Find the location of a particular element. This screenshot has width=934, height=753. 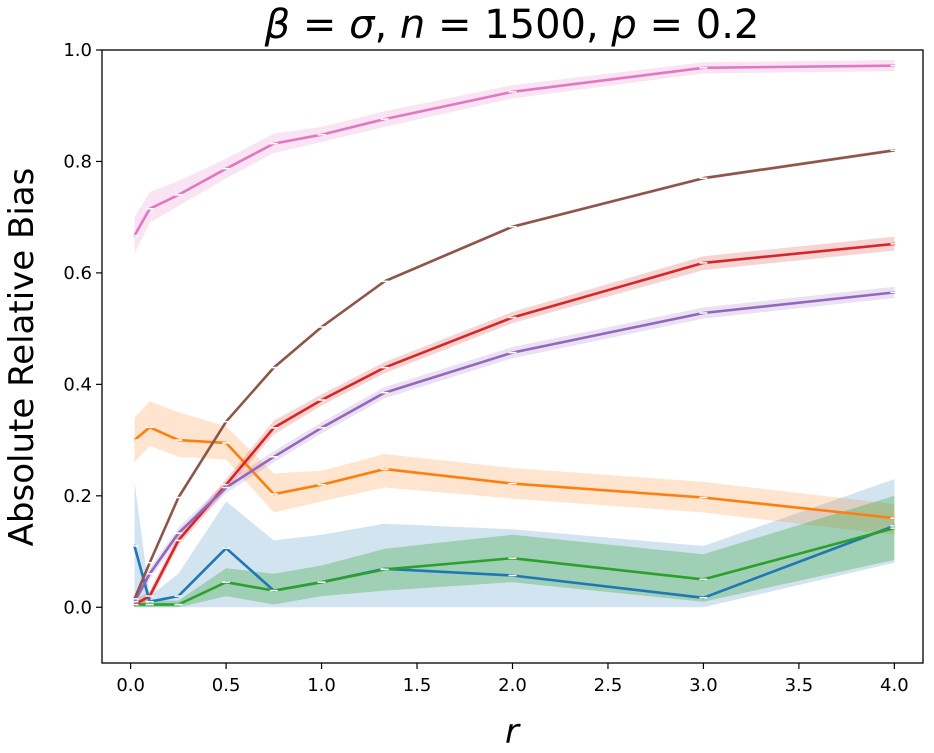

band-orange is located at coordinates (514, 468).